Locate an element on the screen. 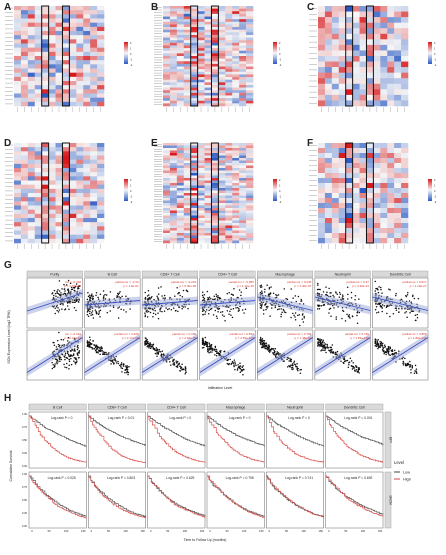 The image size is (446, 555). x-tick-label: 50 is located at coordinates (286, 531).